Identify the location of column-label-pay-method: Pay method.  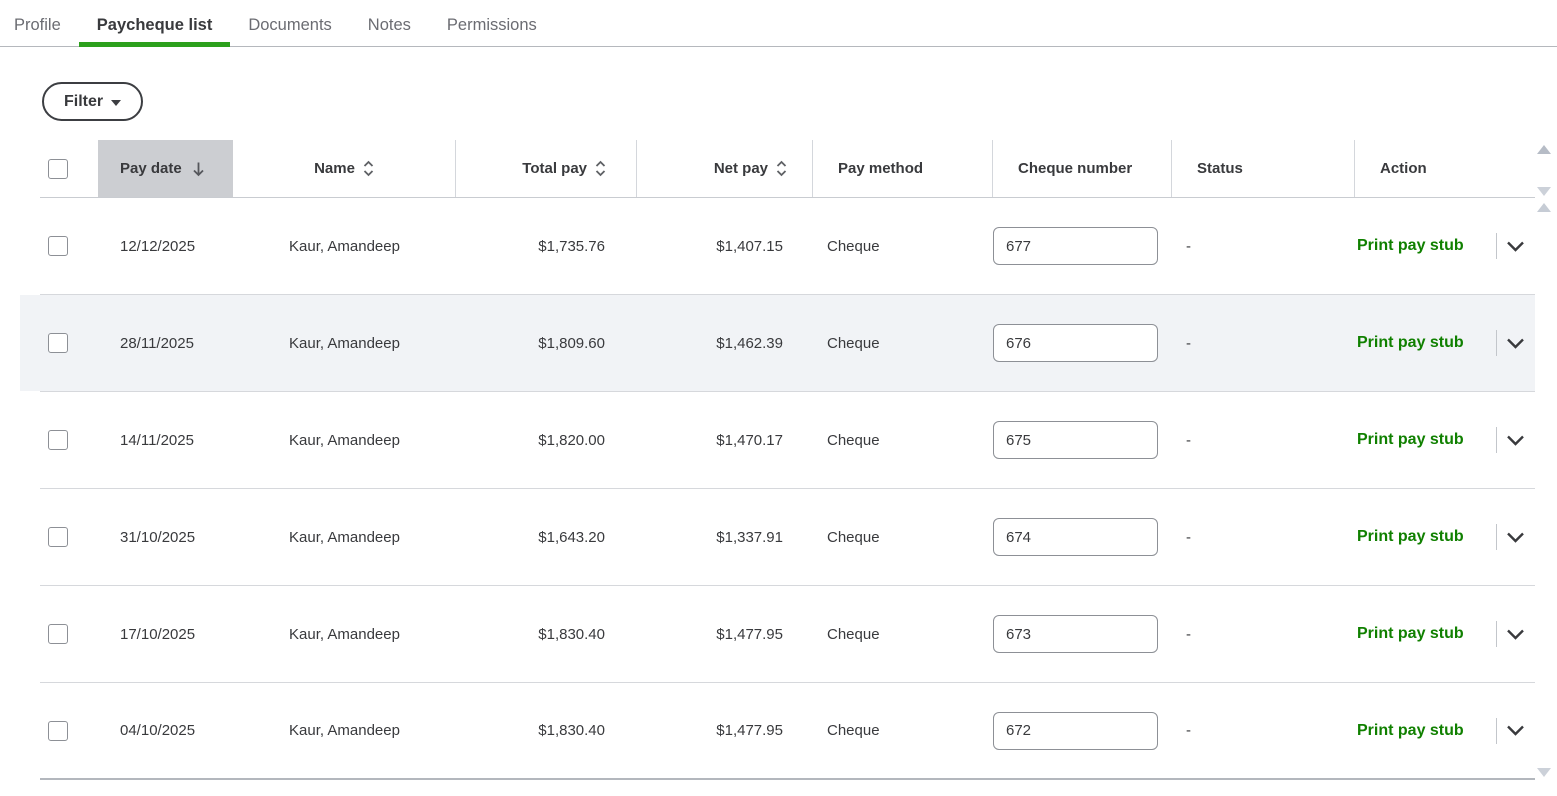
(881, 168).